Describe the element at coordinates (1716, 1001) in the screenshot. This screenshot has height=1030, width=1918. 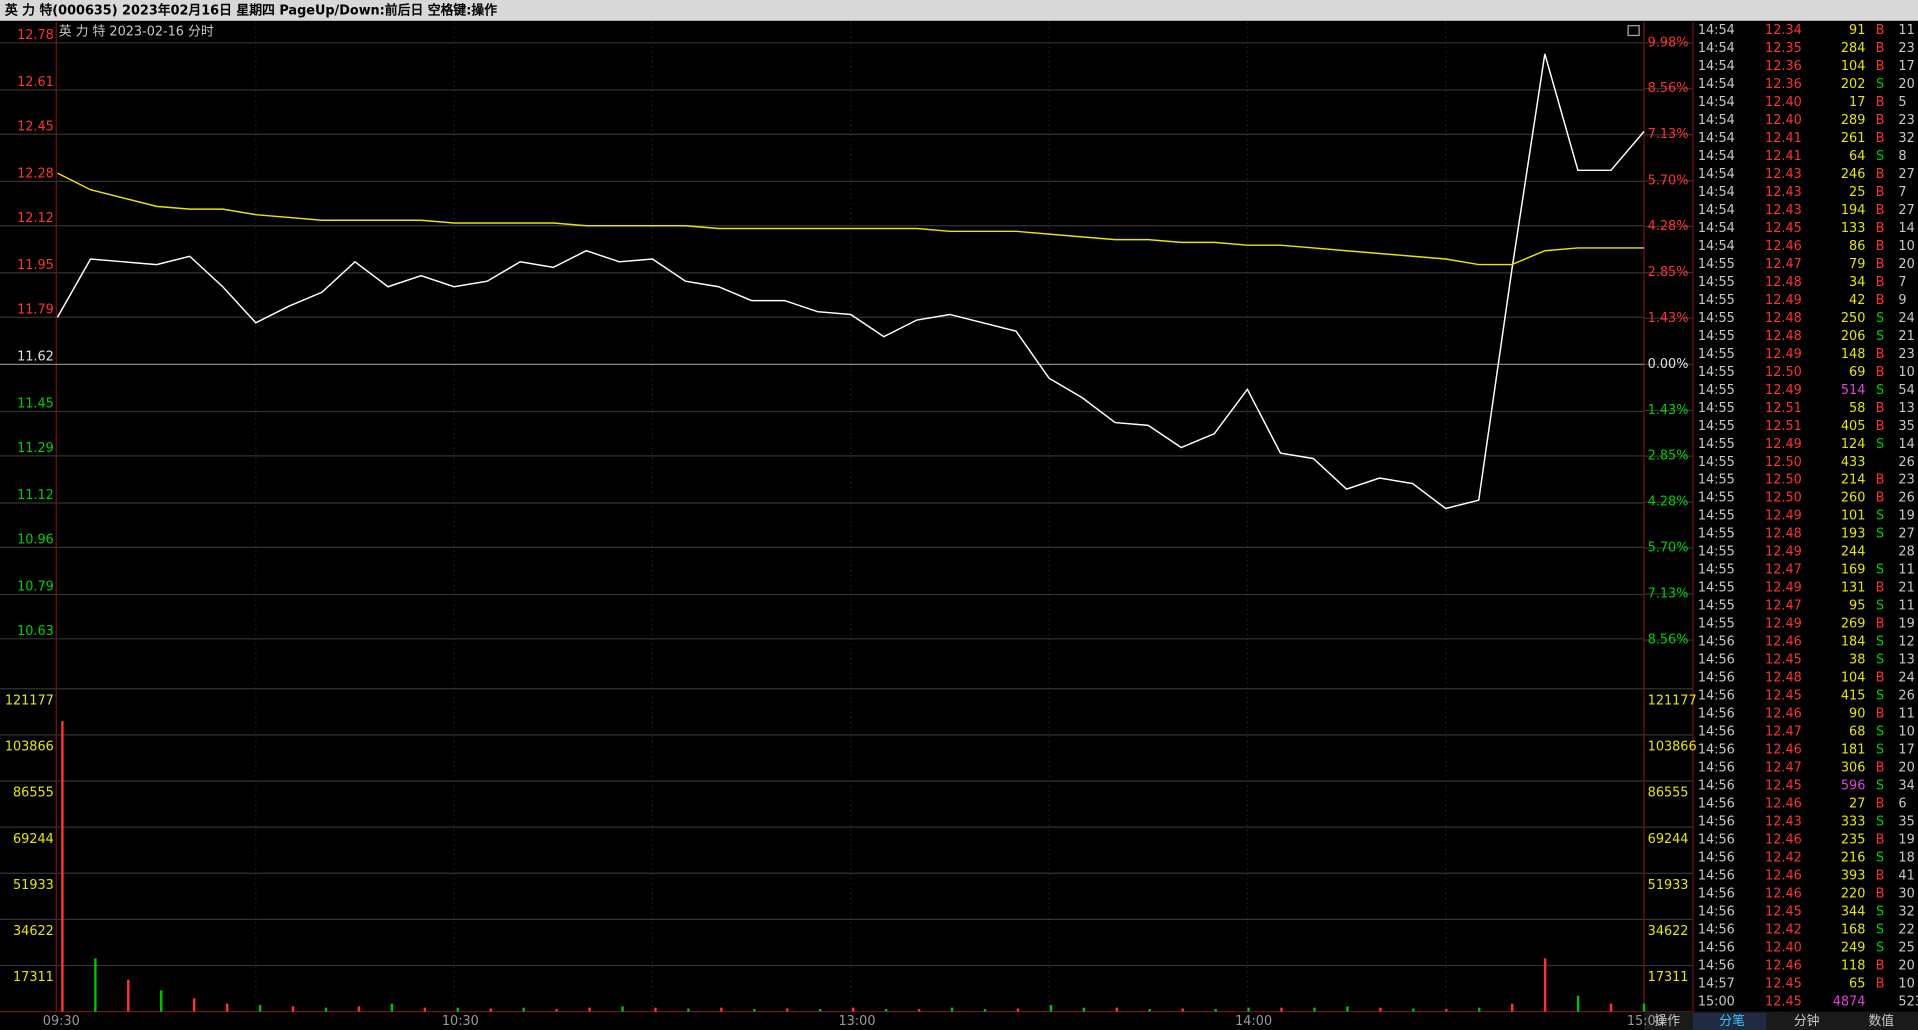
I see `trade-time: 15:00` at that location.